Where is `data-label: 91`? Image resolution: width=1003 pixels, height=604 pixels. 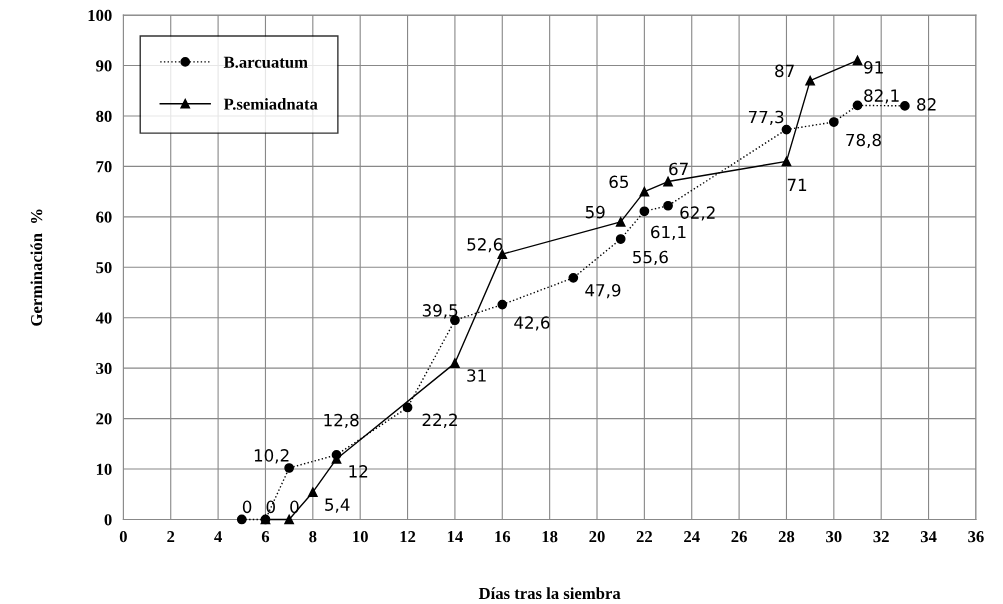 data-label: 91 is located at coordinates (873, 67).